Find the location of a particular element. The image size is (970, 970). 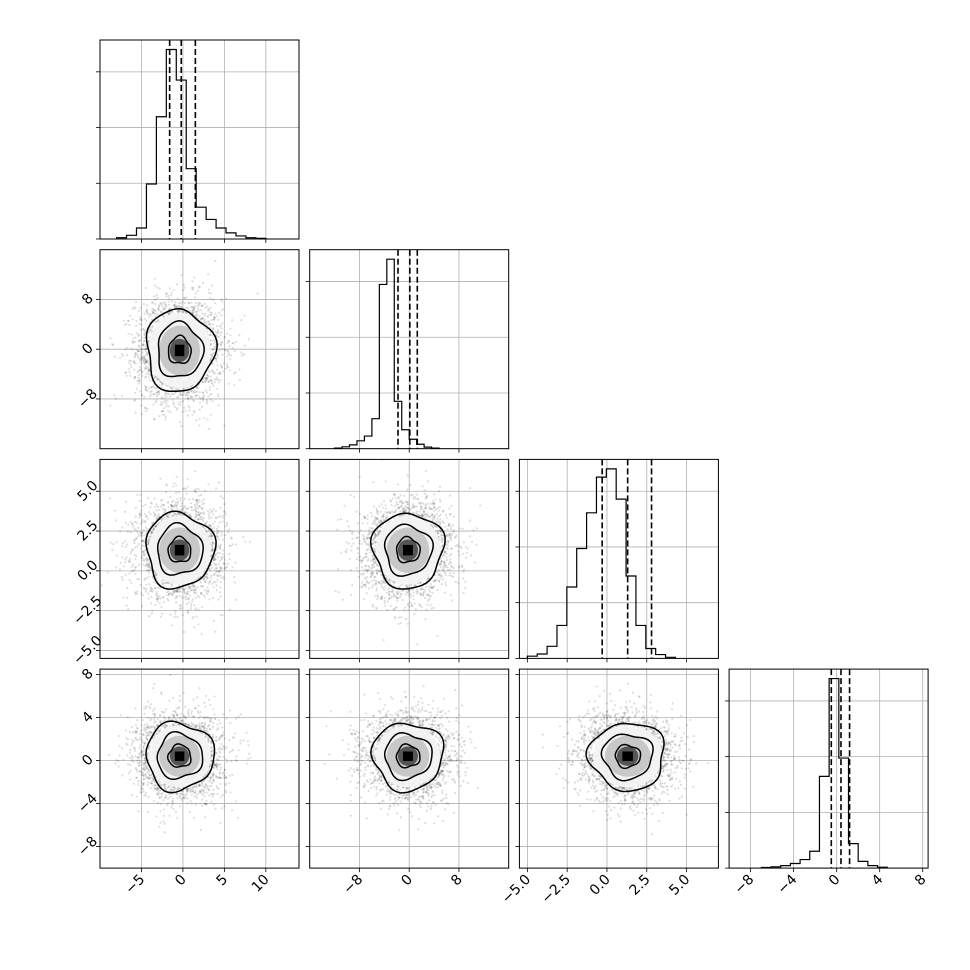

panel-frame is located at coordinates (618, 558).